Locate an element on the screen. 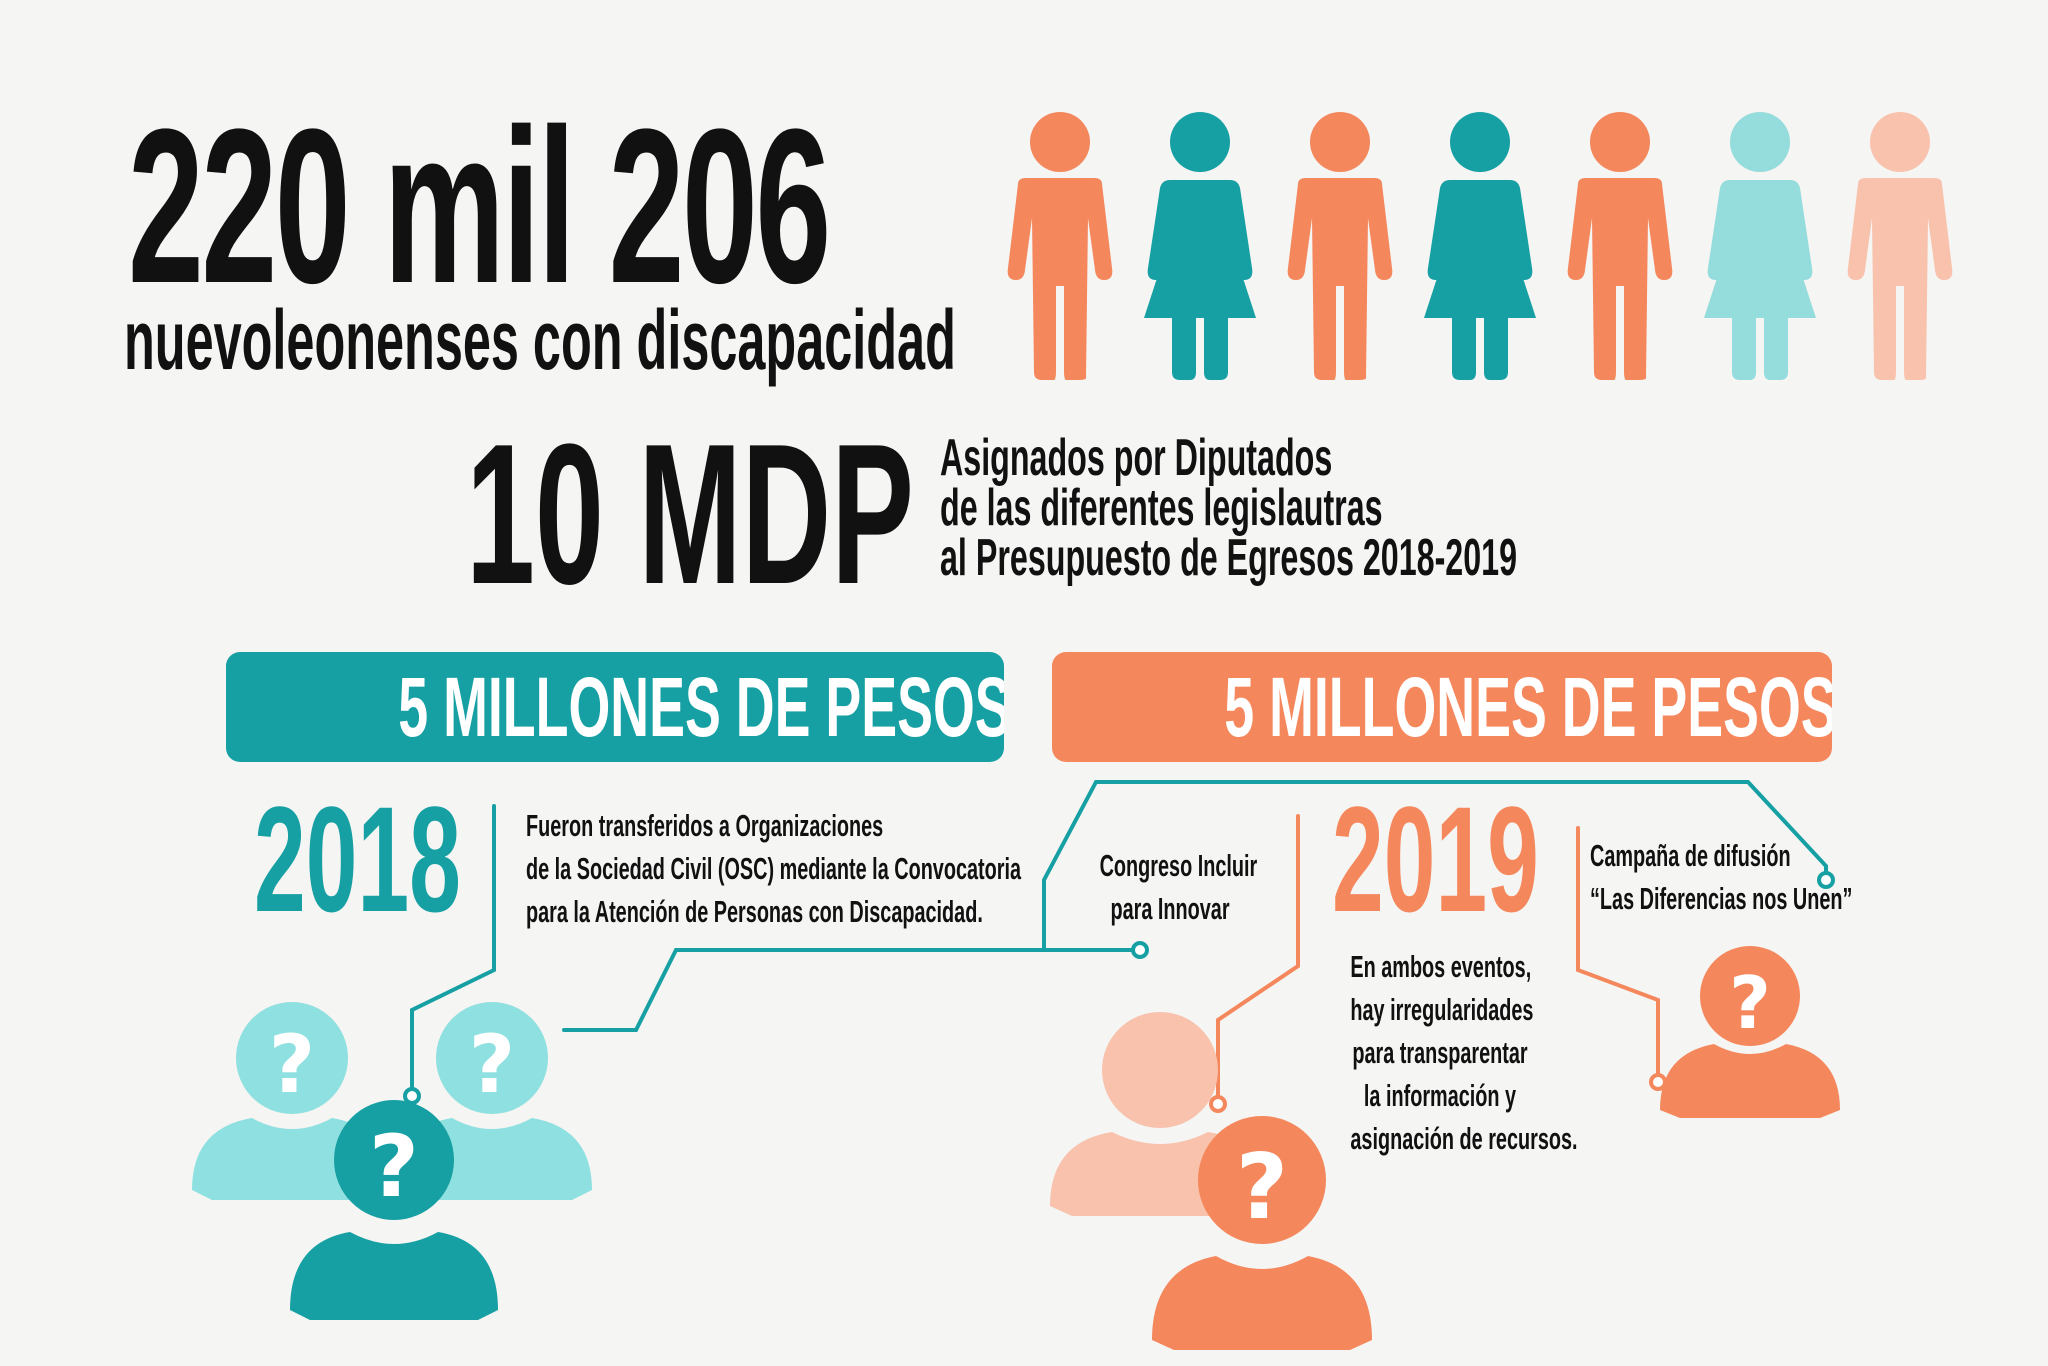 This screenshot has width=2048, height=1366. population-subtitle: nuevoleonenses con discapacidad is located at coordinates (540, 340).